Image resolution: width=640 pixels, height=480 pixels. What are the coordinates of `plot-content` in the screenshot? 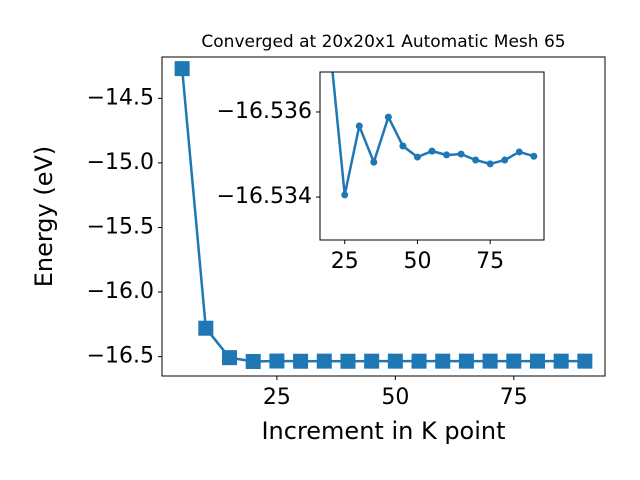 It's located at (434, 135).